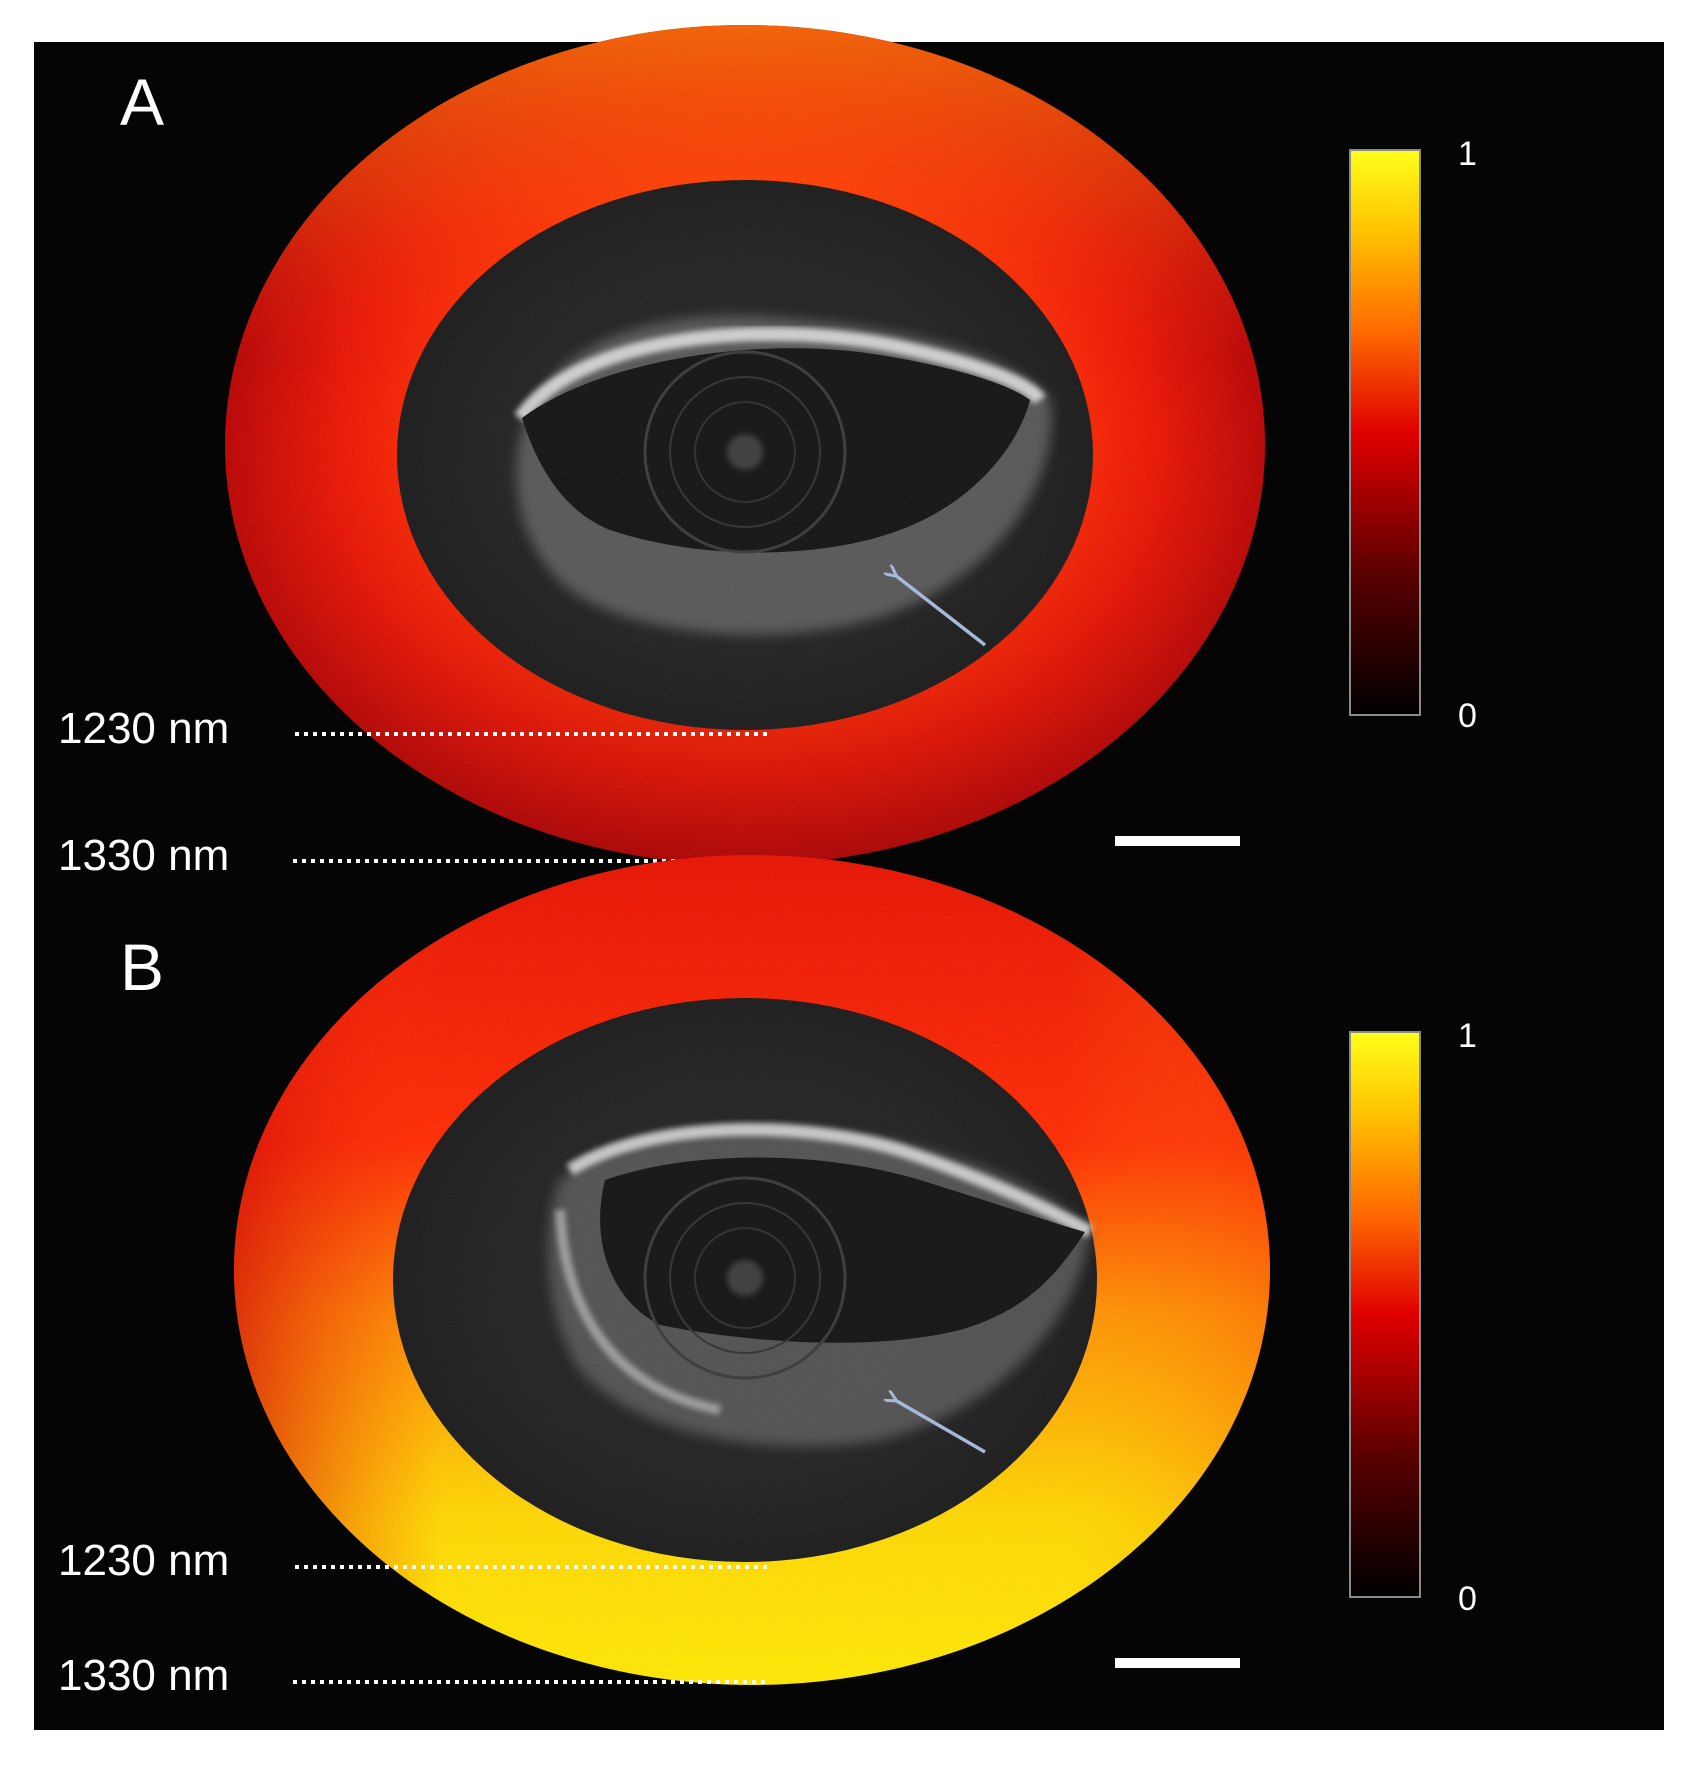  What do you see at coordinates (414, 728) in the screenshot?
I see `wavelength-label-a-1230: 1230 nm` at bounding box center [414, 728].